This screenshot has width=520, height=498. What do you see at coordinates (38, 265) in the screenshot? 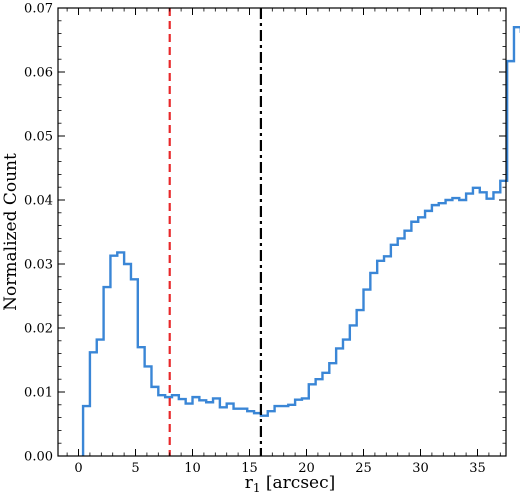
I see `y-tick-label: 0.03` at bounding box center [38, 265].